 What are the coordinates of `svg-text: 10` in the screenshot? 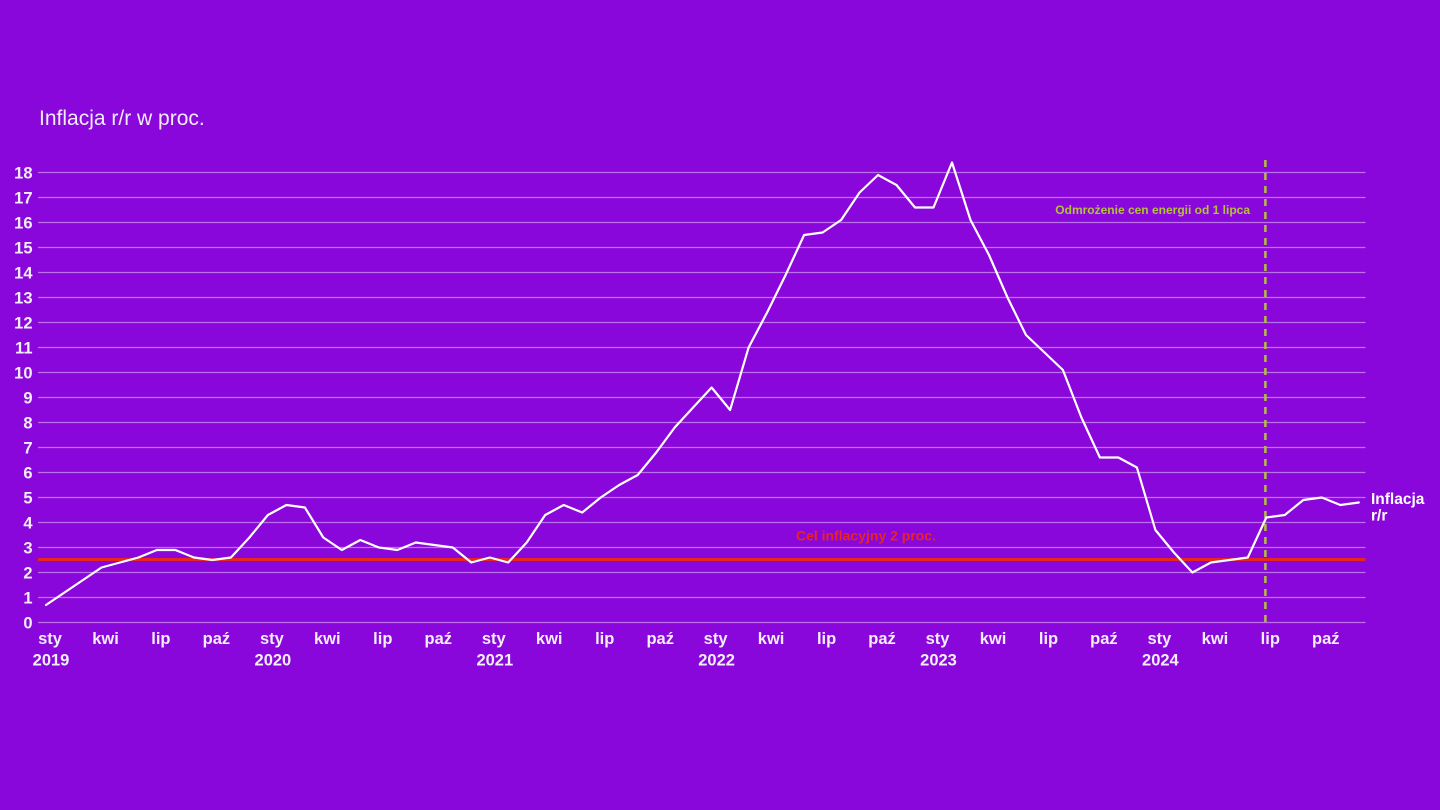 It's located at (23, 373).